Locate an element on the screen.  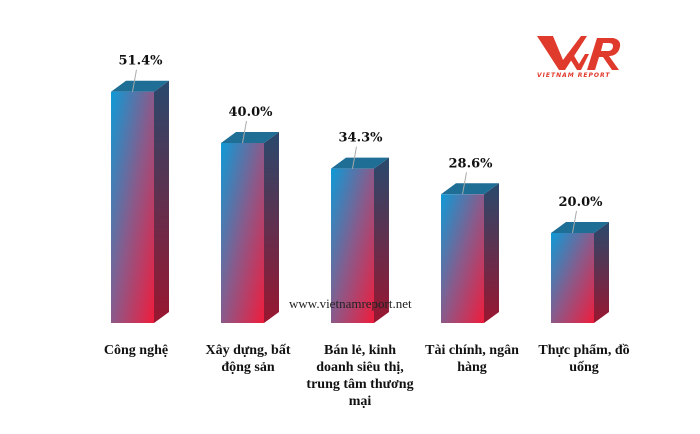
category-label: Thực phẩm, đồ uống is located at coordinates (584, 359).